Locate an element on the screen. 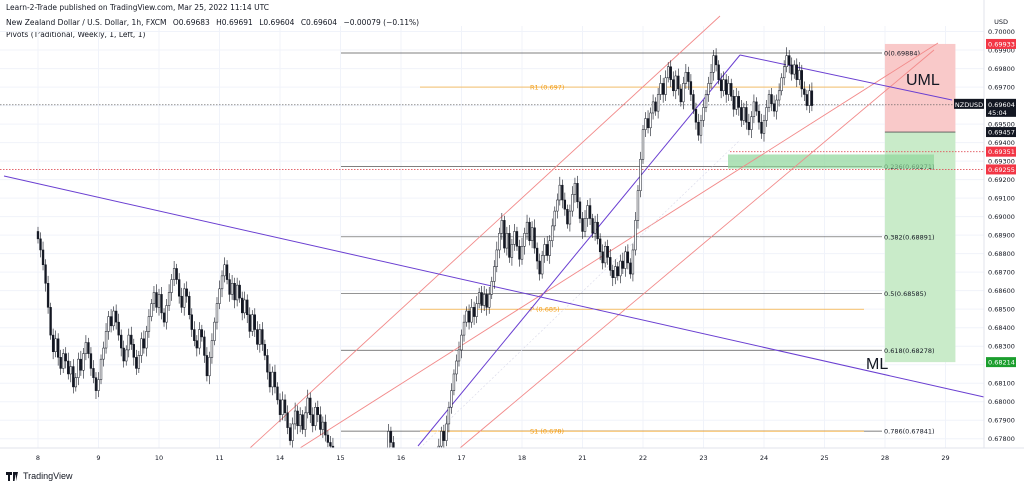 The width and height of the screenshot is (1024, 485). close-value: C0.69604 is located at coordinates (319, 22).